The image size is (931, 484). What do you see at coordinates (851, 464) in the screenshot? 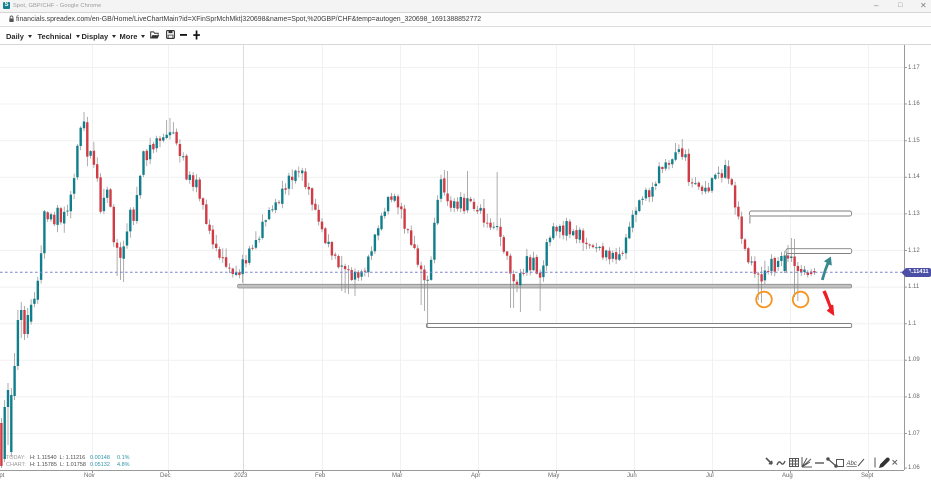
I see `svg-text: Abc` at bounding box center [851, 464].